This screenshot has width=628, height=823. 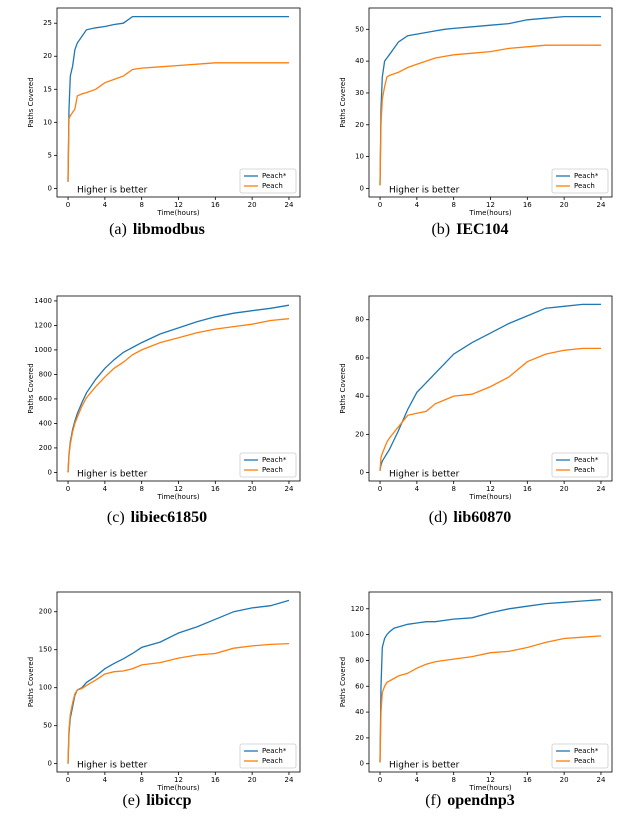 What do you see at coordinates (359, 738) in the screenshot?
I see `y-tick-label: 20` at bounding box center [359, 738].